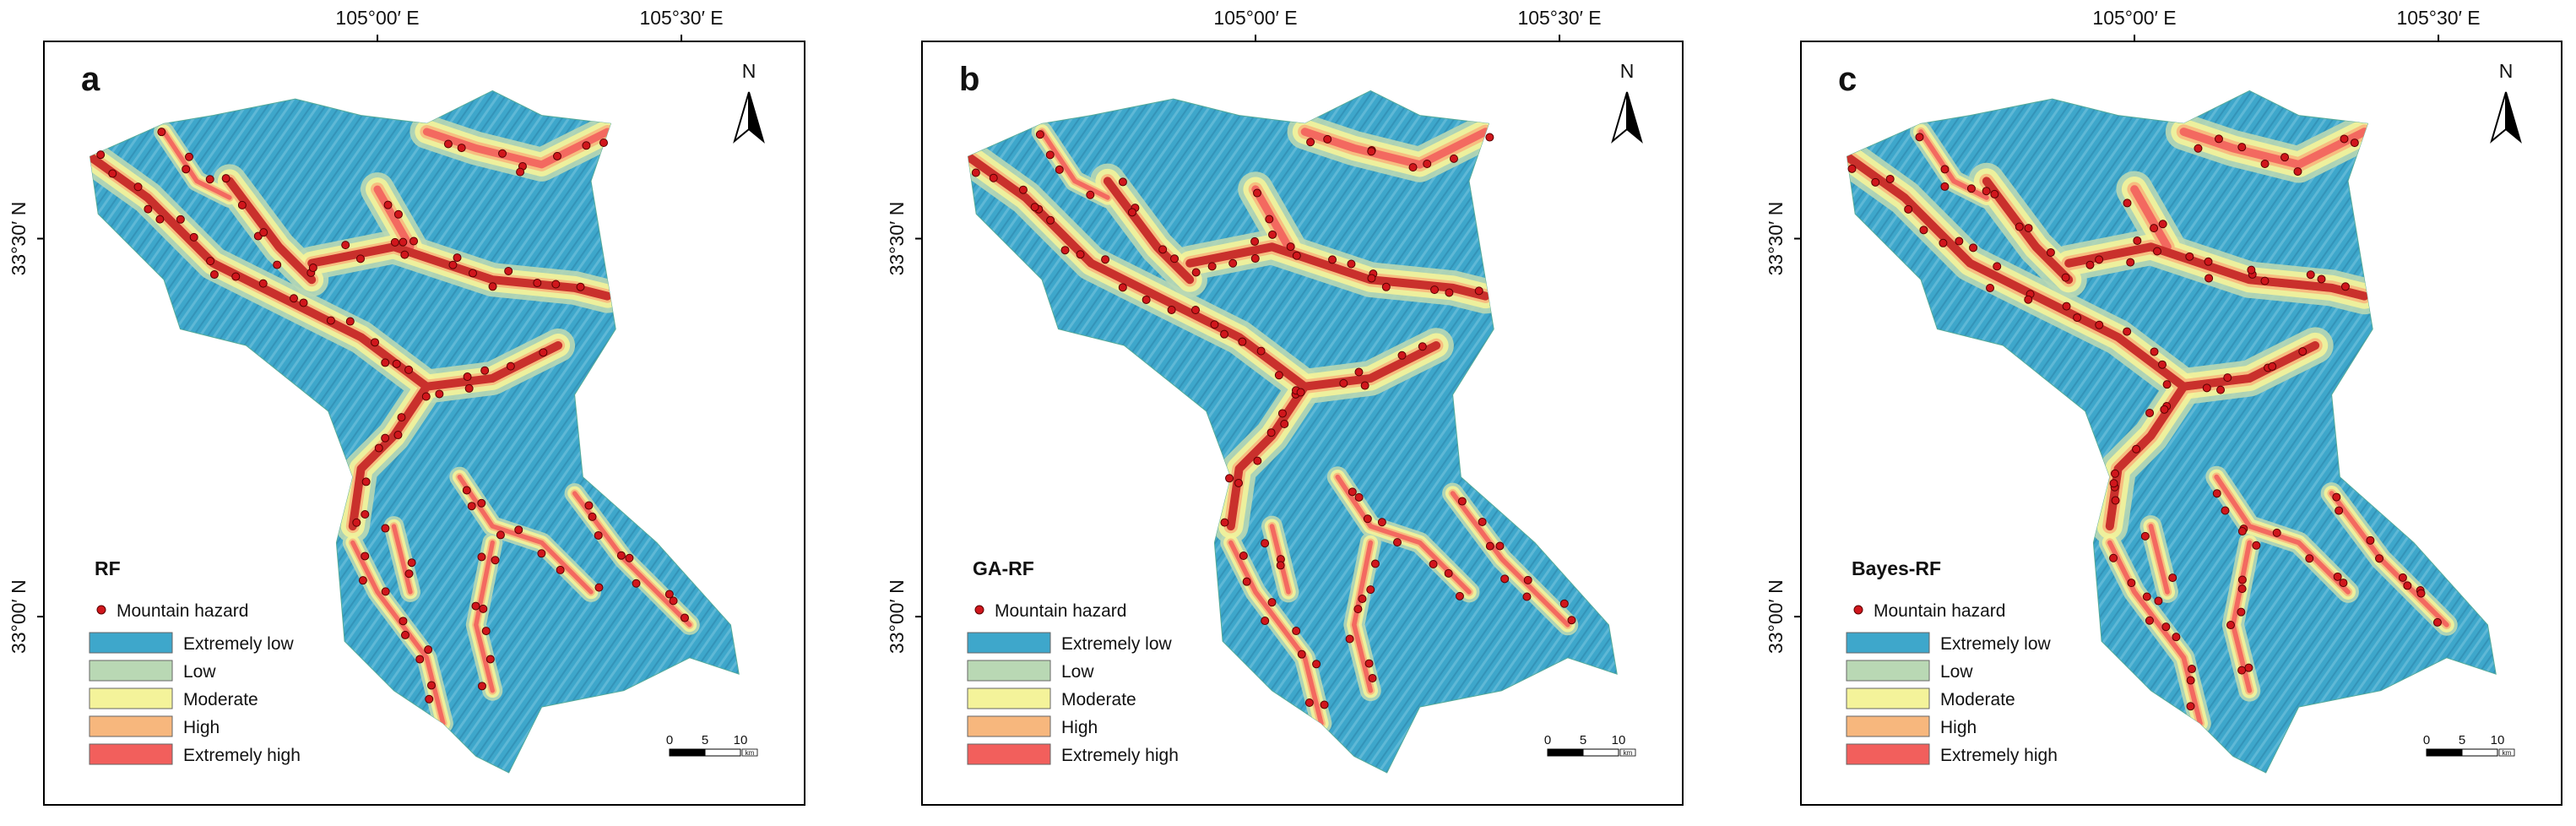 The width and height of the screenshot is (2576, 826). What do you see at coordinates (1628, 752) in the screenshot?
I see `scale-unit-box` at bounding box center [1628, 752].